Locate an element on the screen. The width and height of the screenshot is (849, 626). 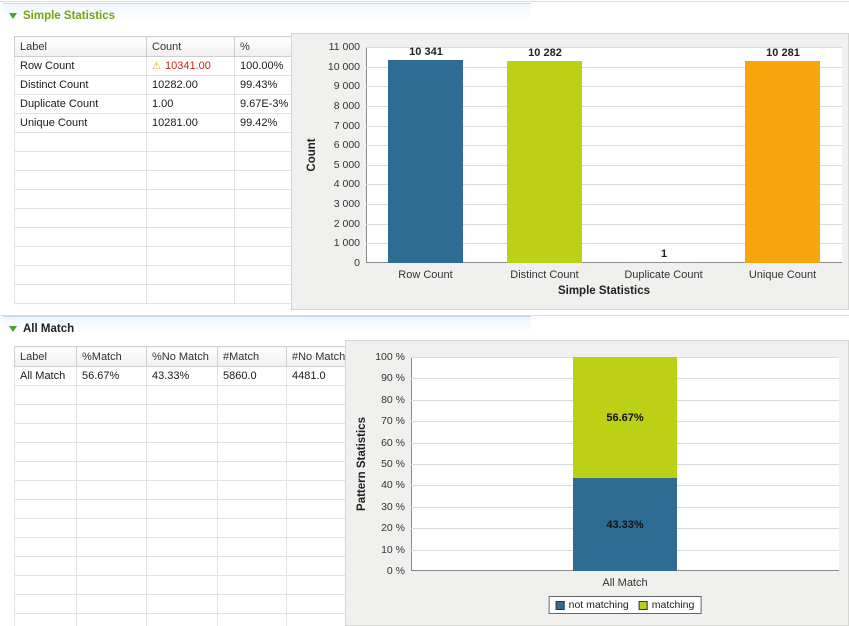
bar-duplicate-count is located at coordinates (663, 262).